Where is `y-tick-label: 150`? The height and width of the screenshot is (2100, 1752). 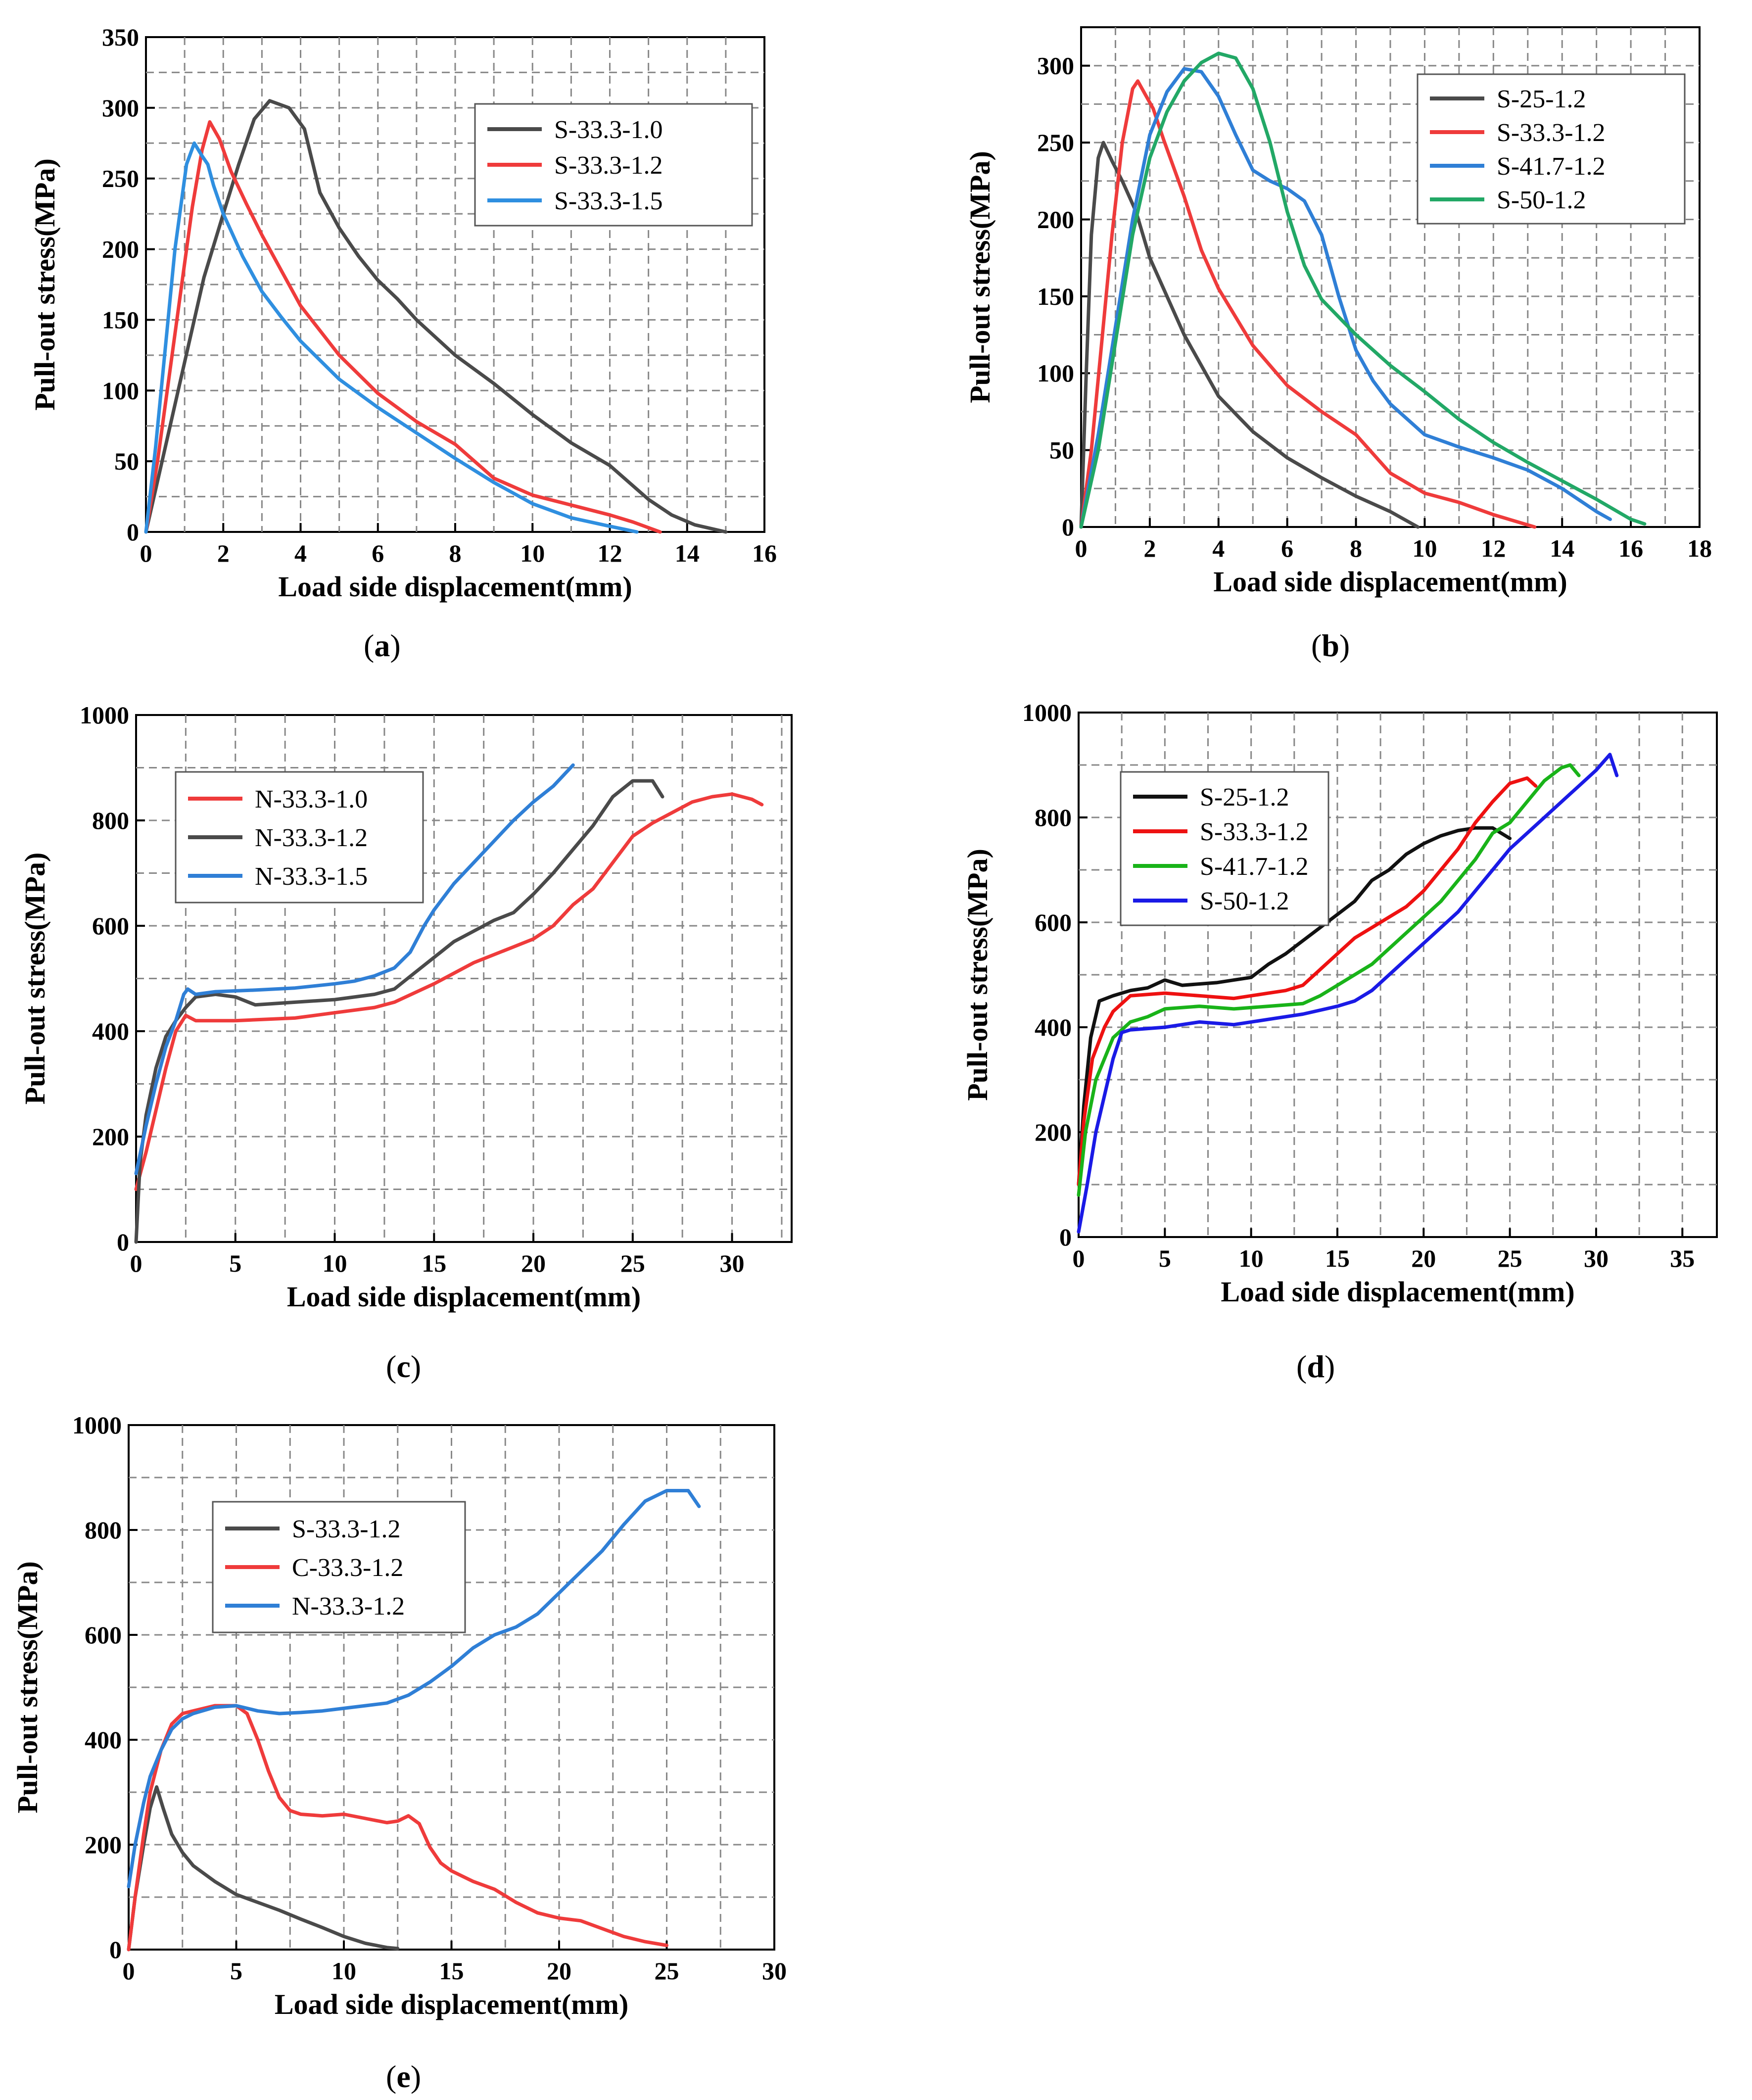
y-tick-label: 150 is located at coordinates (1055, 296).